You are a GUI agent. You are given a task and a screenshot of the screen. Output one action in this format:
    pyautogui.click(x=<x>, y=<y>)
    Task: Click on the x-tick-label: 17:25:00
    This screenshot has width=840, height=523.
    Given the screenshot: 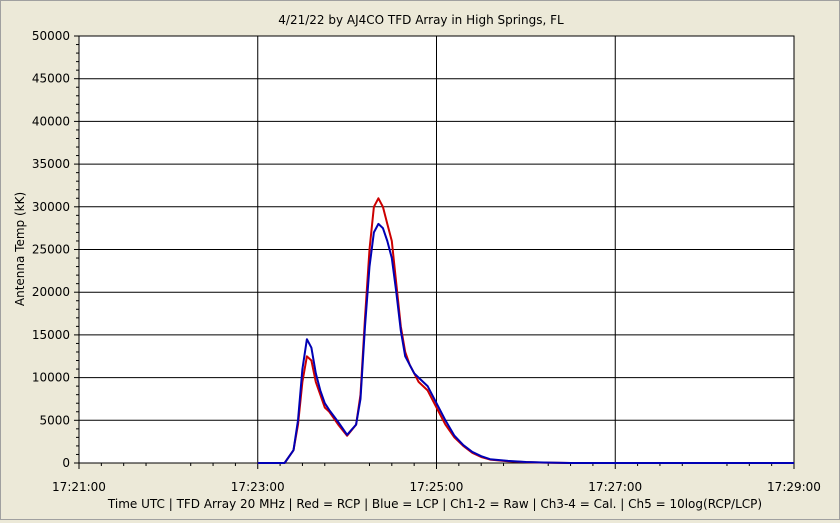 What is the action you would take?
    pyautogui.click(x=437, y=487)
    